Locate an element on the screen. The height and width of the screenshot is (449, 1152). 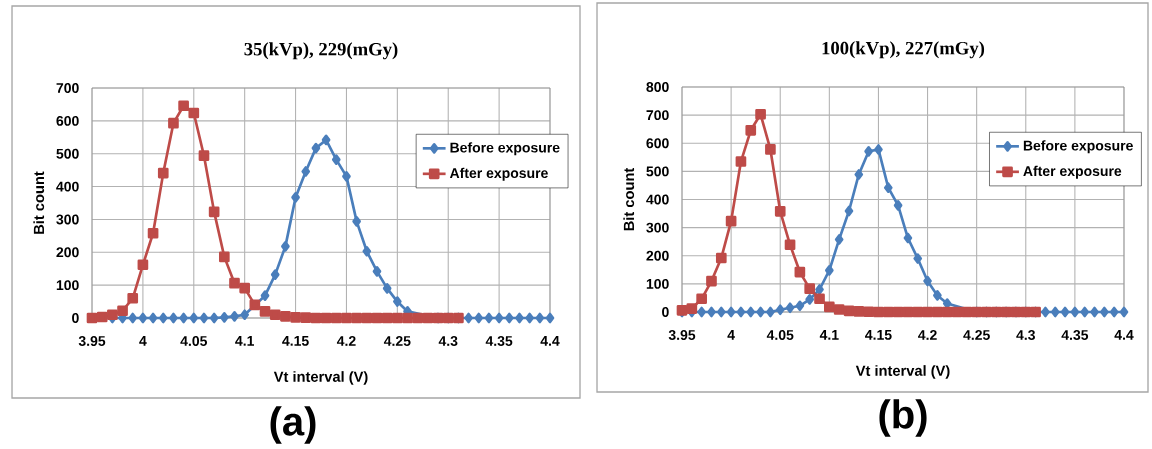
y-tick-label: 0 is located at coordinates (665, 312).